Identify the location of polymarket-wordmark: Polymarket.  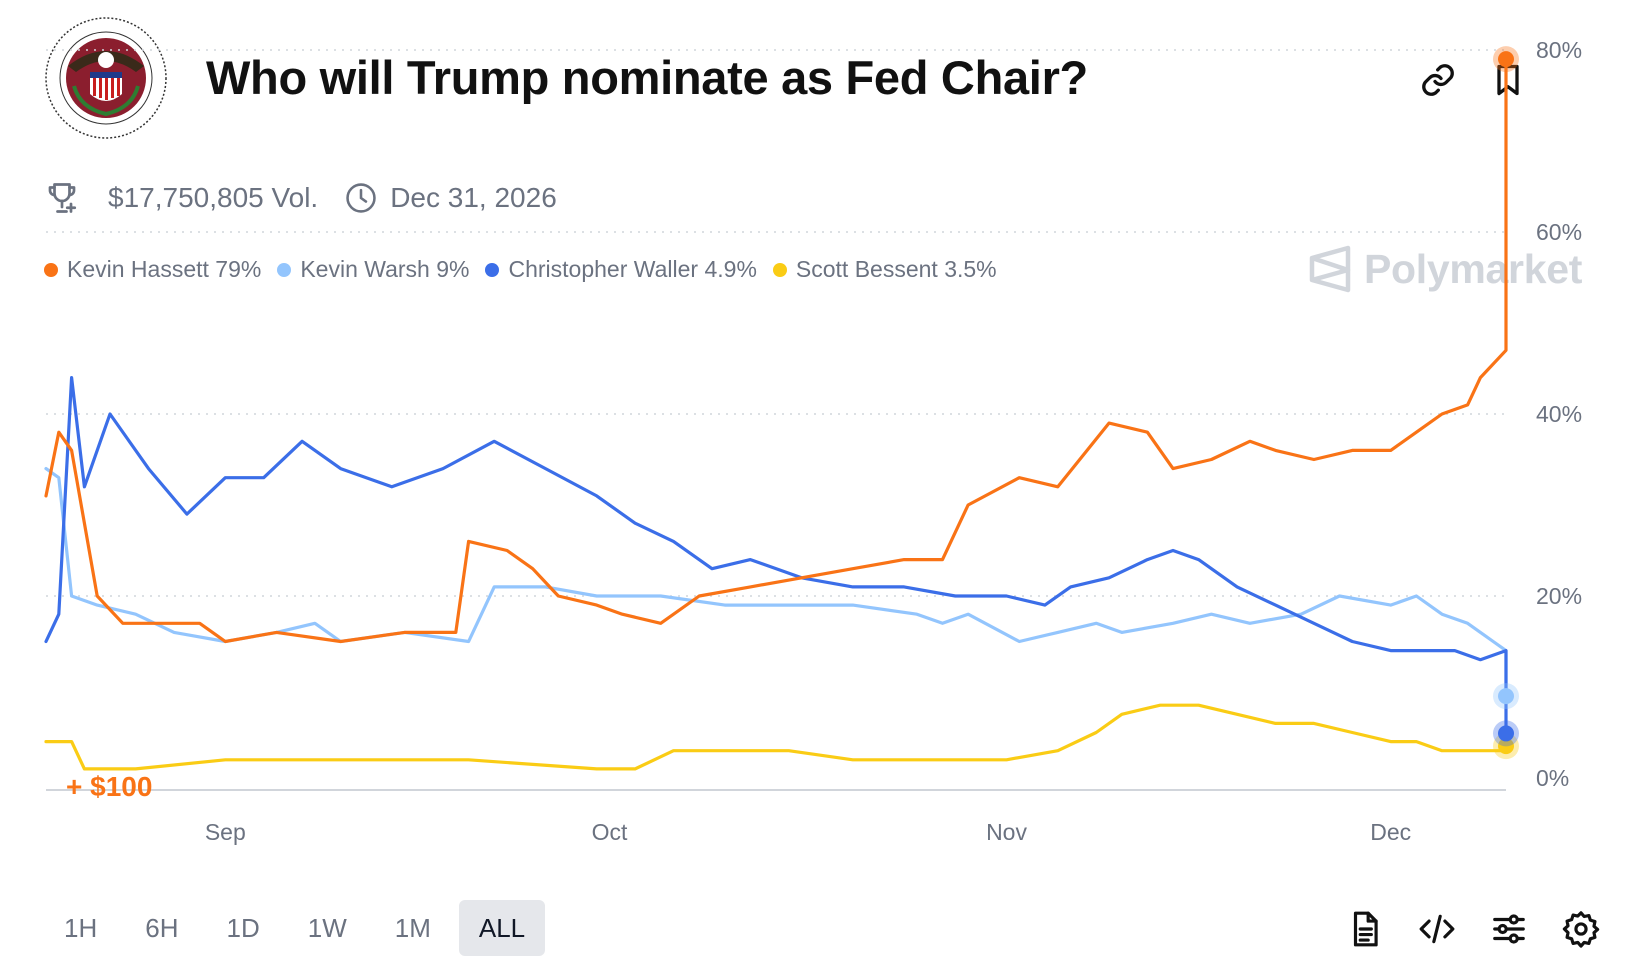
(1445, 269).